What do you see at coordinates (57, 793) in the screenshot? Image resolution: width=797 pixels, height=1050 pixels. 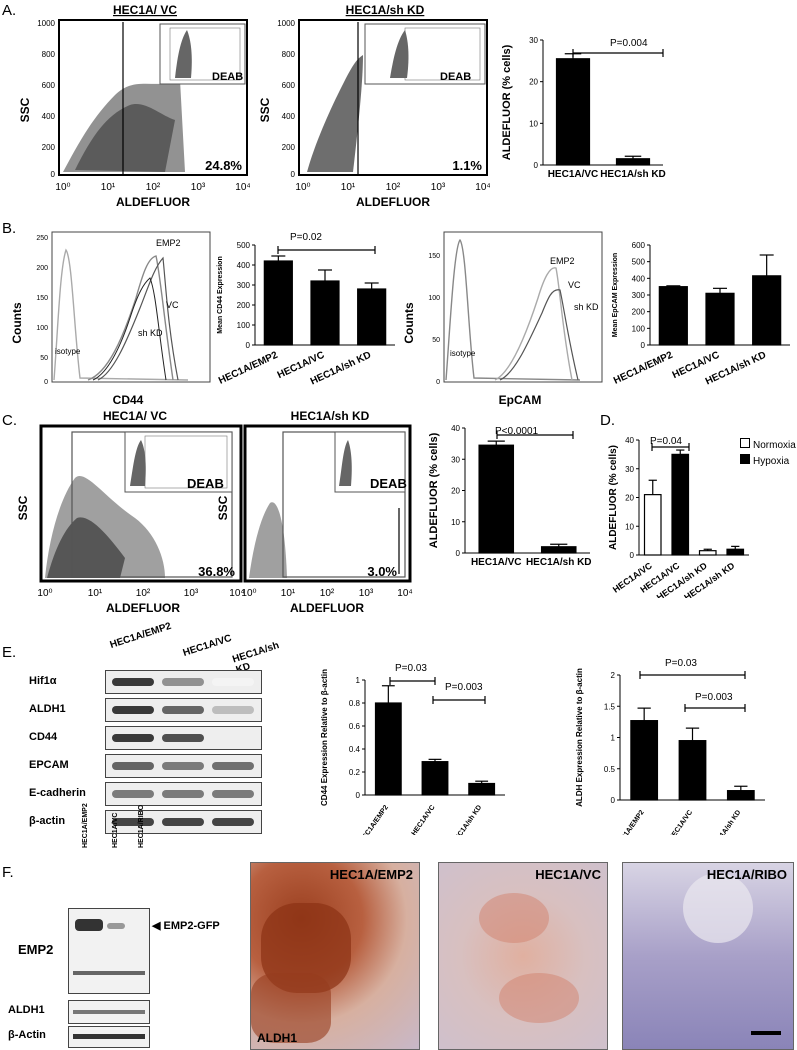 I see `blot-label: E-cadherin` at bounding box center [57, 793].